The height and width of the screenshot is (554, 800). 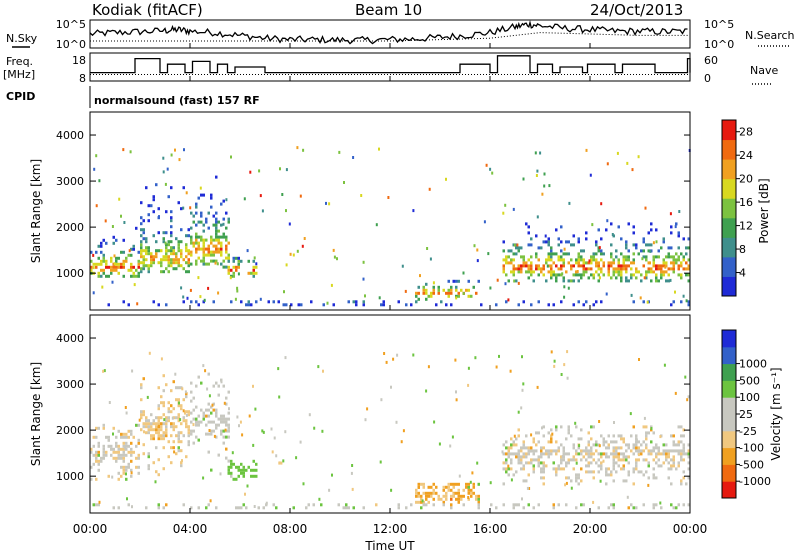 I want to click on xlabel: Time UT, so click(x=389, y=546).